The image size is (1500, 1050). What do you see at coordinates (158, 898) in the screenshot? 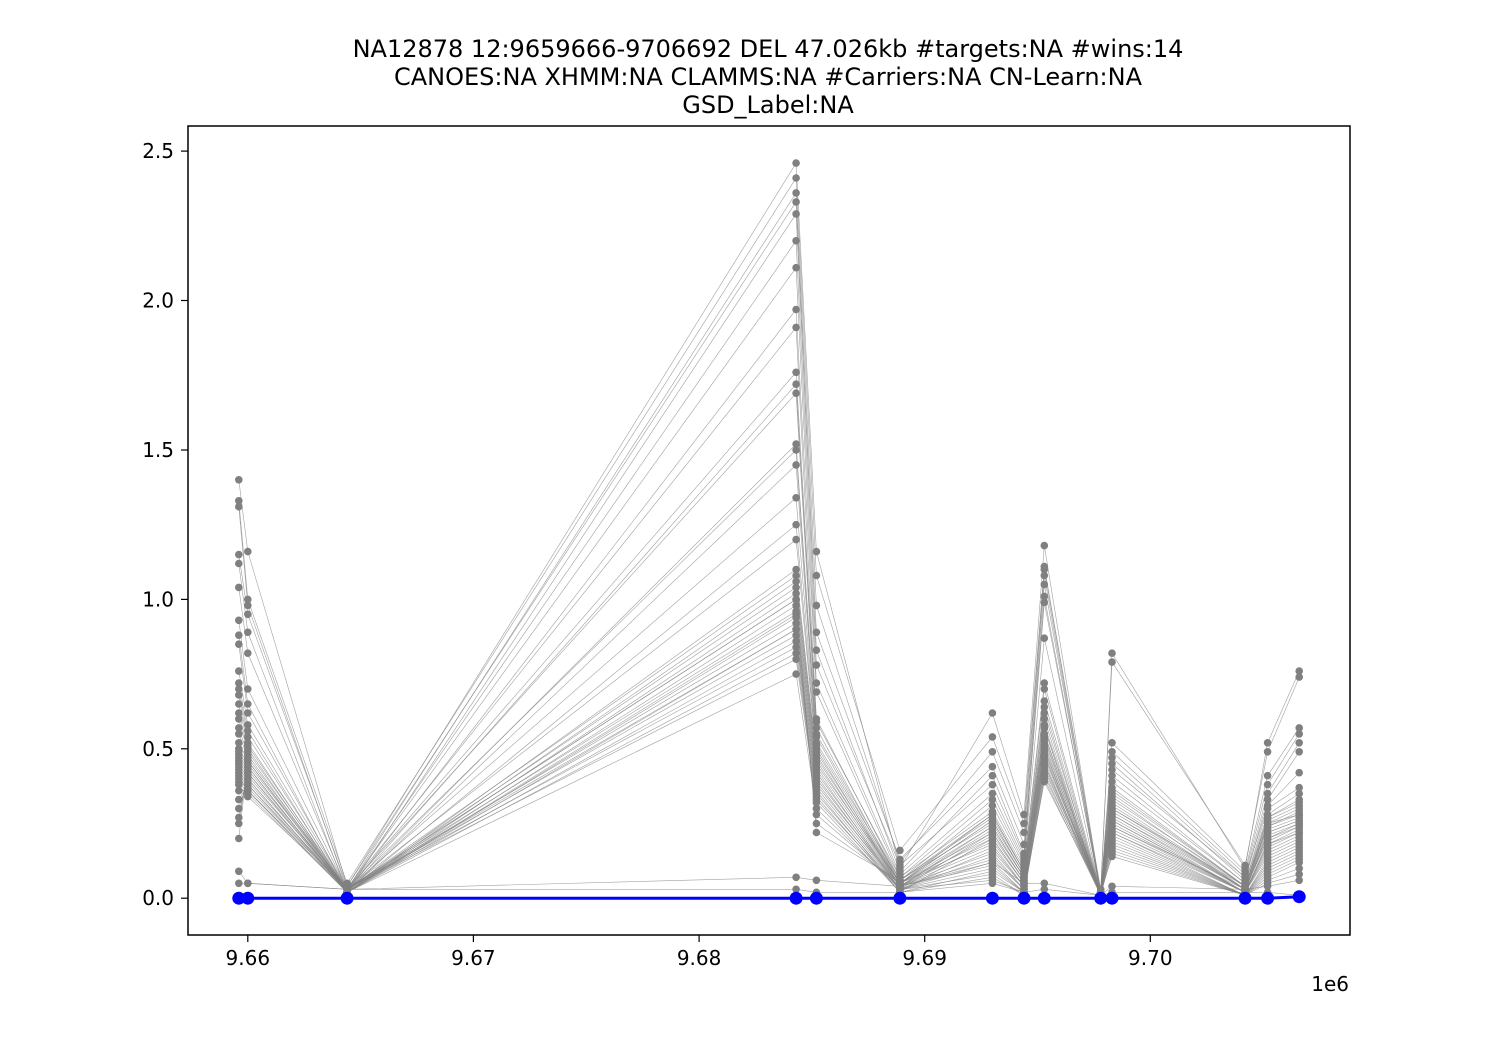
I see `y-tick-label: 0.0` at bounding box center [158, 898].